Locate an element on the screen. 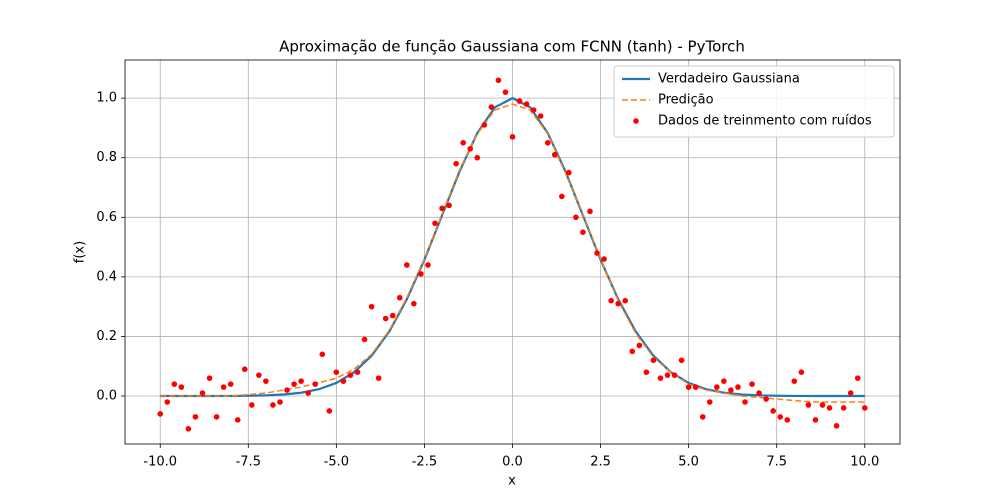 This screenshot has width=1000, height=500. x-tick-label: -10.0 is located at coordinates (160, 462).